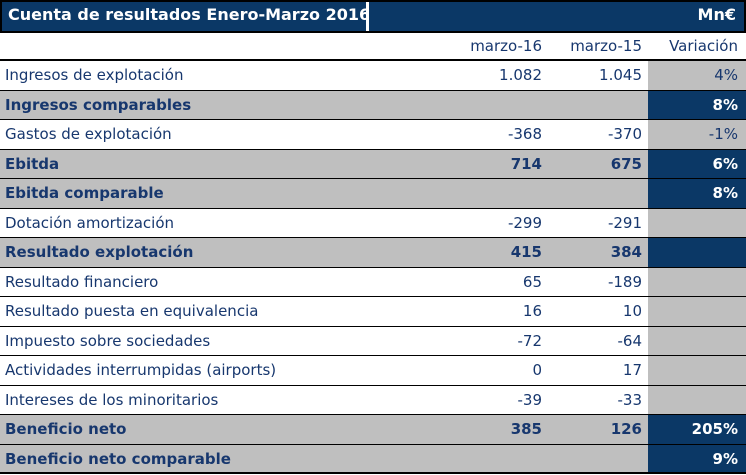 The width and height of the screenshot is (746, 475). What do you see at coordinates (90, 222) in the screenshot?
I see `row-label: Dotación amortización` at bounding box center [90, 222].